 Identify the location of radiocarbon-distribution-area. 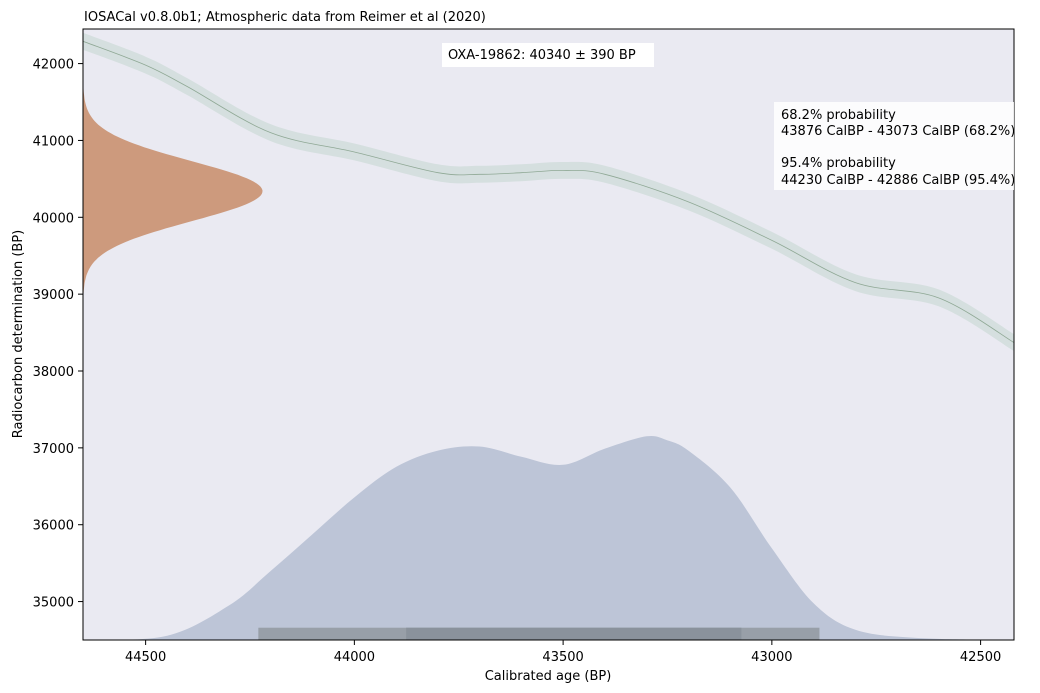
(173, 190).